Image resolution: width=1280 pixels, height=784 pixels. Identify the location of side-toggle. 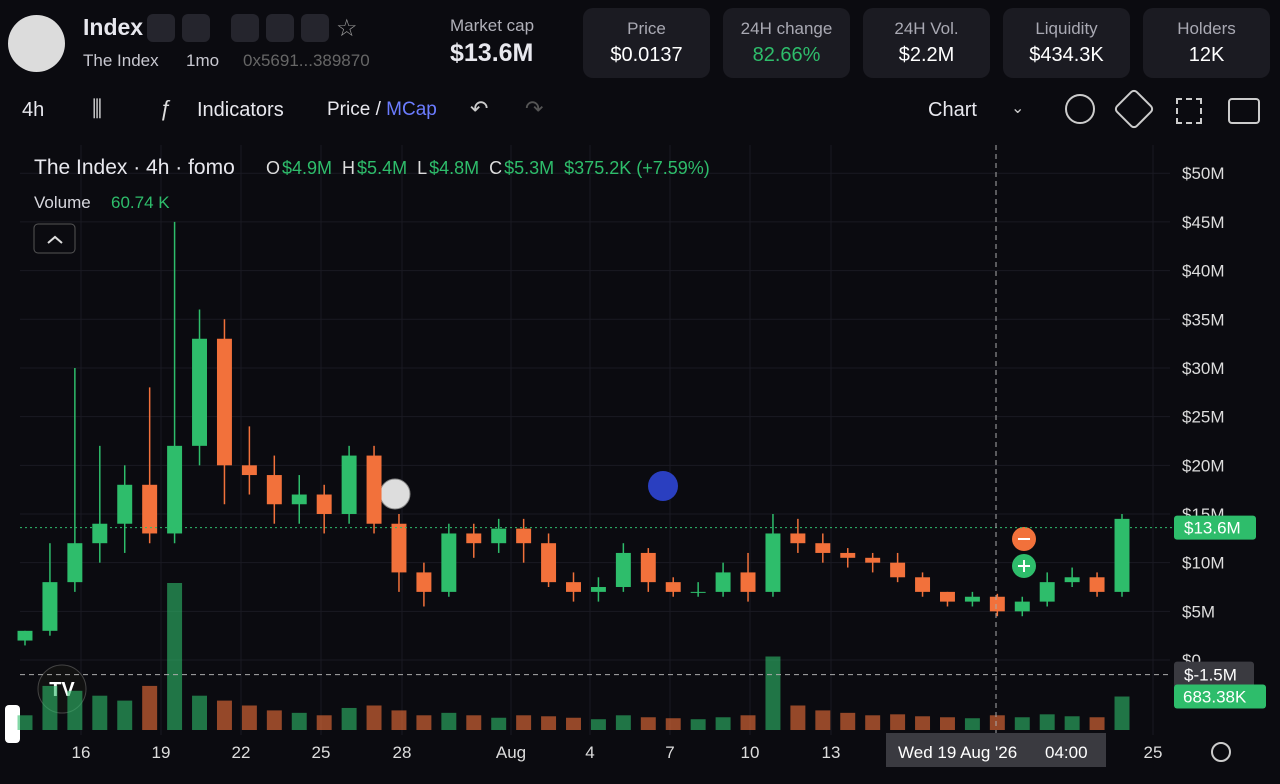
(12, 724).